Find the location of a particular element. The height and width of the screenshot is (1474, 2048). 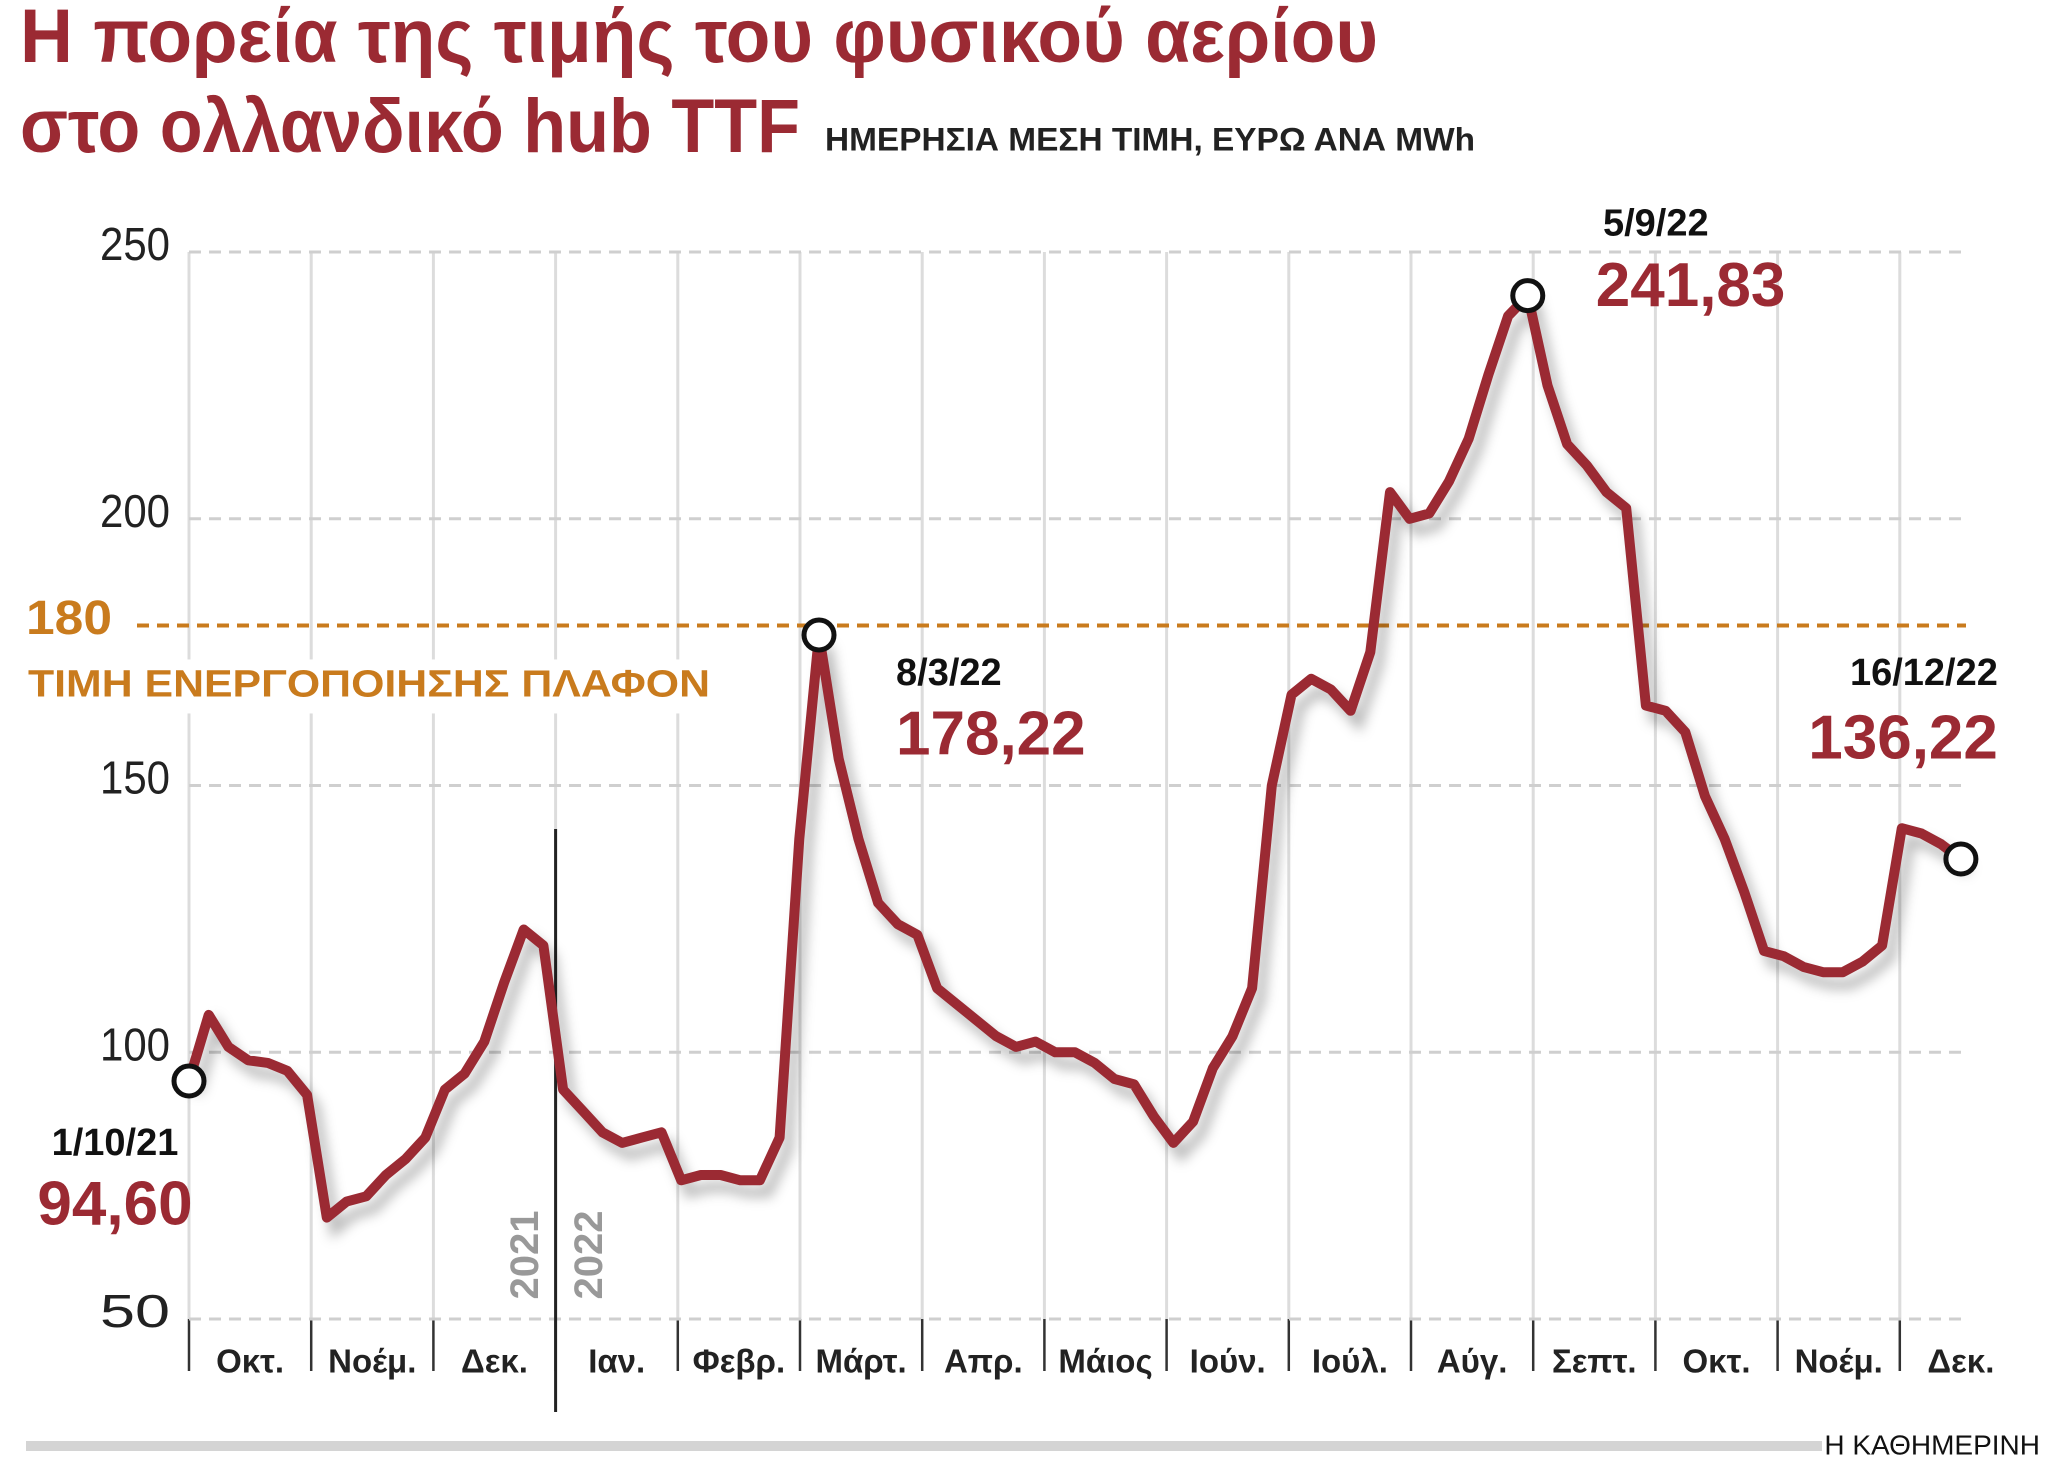

footer-bar is located at coordinates (924, 1446).